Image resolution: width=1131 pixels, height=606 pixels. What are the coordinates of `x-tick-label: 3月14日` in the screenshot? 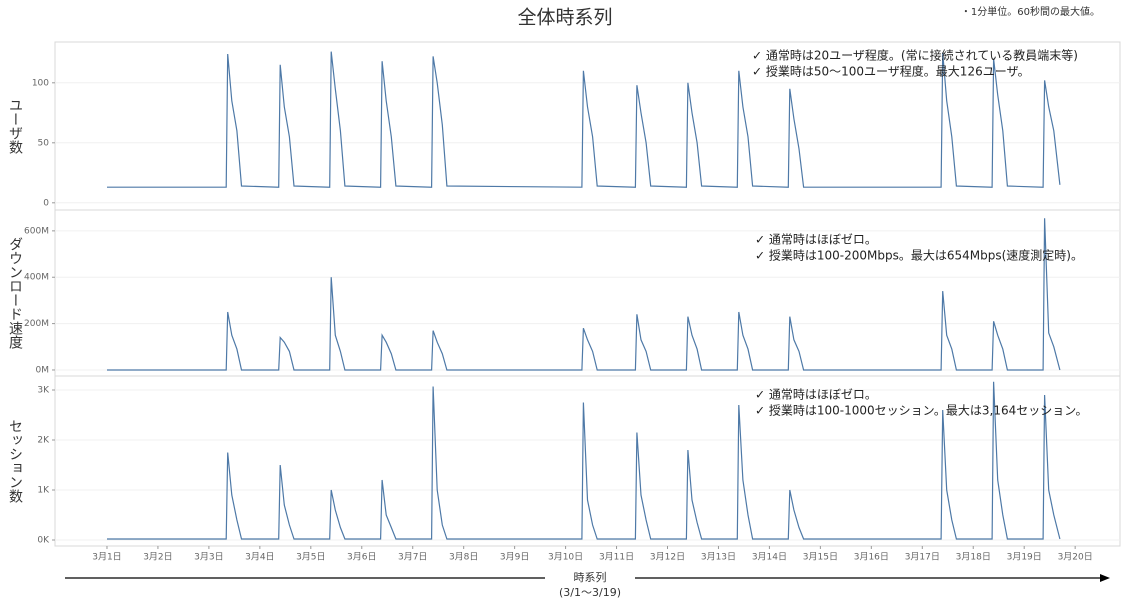 It's located at (769, 557).